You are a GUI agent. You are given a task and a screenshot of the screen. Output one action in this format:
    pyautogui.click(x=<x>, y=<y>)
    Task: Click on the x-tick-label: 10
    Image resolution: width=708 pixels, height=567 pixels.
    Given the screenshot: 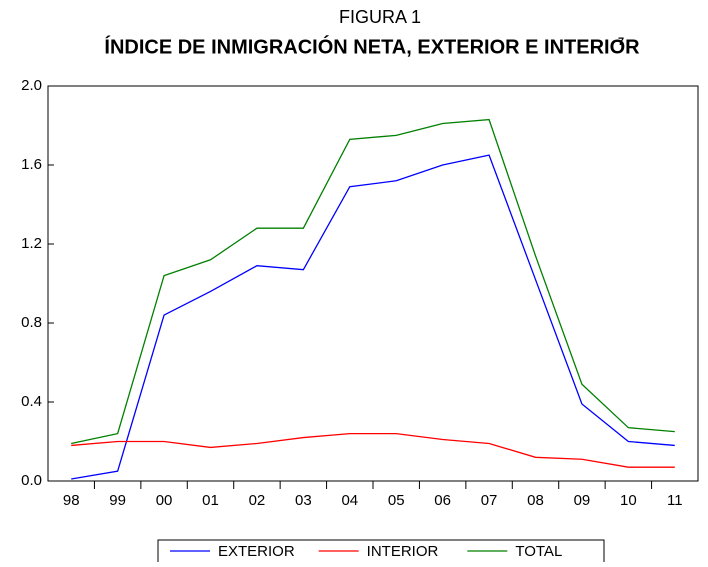 What is the action you would take?
    pyautogui.click(x=628, y=500)
    